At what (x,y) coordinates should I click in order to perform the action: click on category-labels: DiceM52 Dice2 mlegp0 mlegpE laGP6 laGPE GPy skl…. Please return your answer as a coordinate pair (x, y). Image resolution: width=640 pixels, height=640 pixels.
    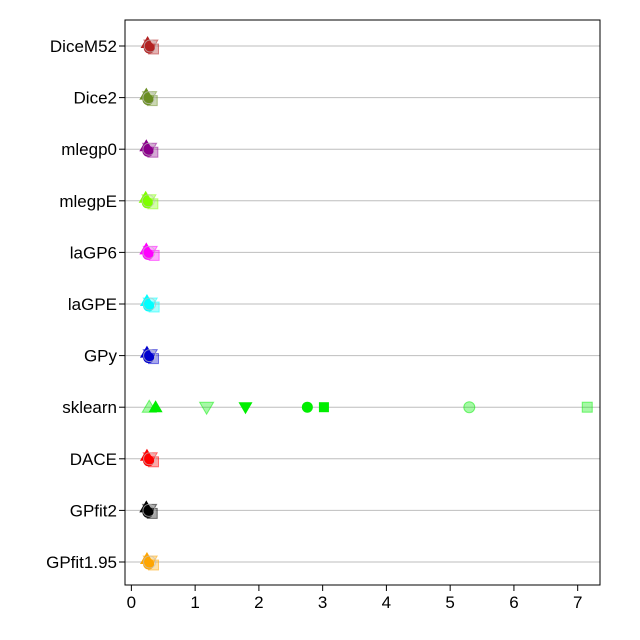
    Looking at the image, I should click on (85, 304).